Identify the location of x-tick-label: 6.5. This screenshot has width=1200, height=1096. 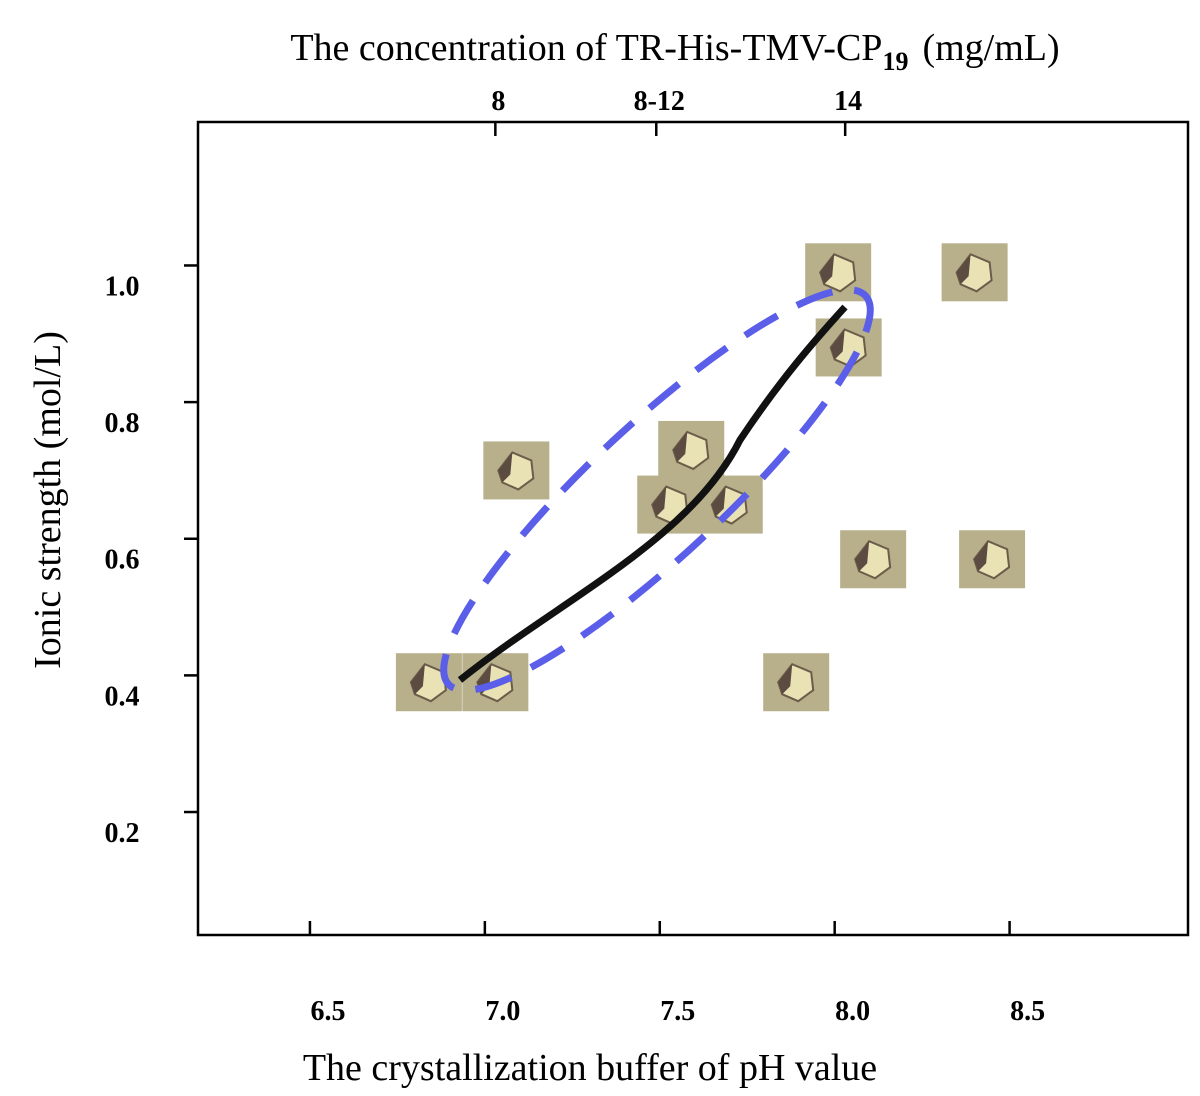
(327, 1011).